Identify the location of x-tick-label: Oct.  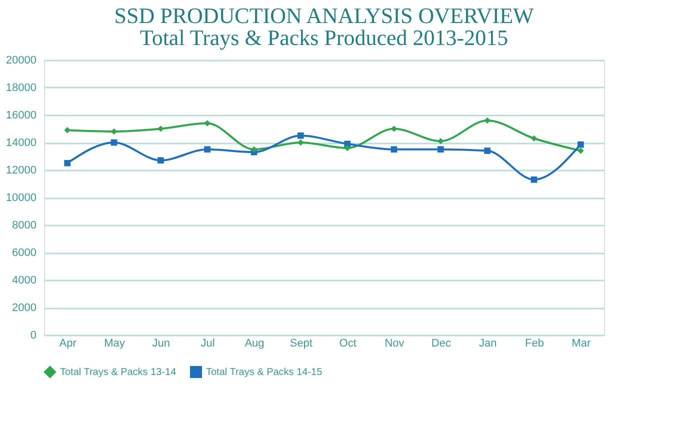
(347, 344).